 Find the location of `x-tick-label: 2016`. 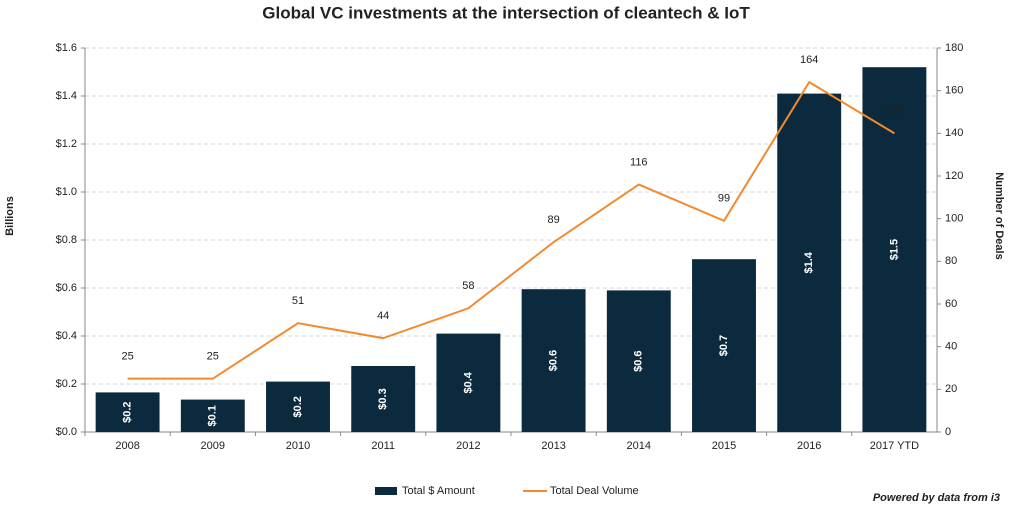

x-tick-label: 2016 is located at coordinates (809, 446).